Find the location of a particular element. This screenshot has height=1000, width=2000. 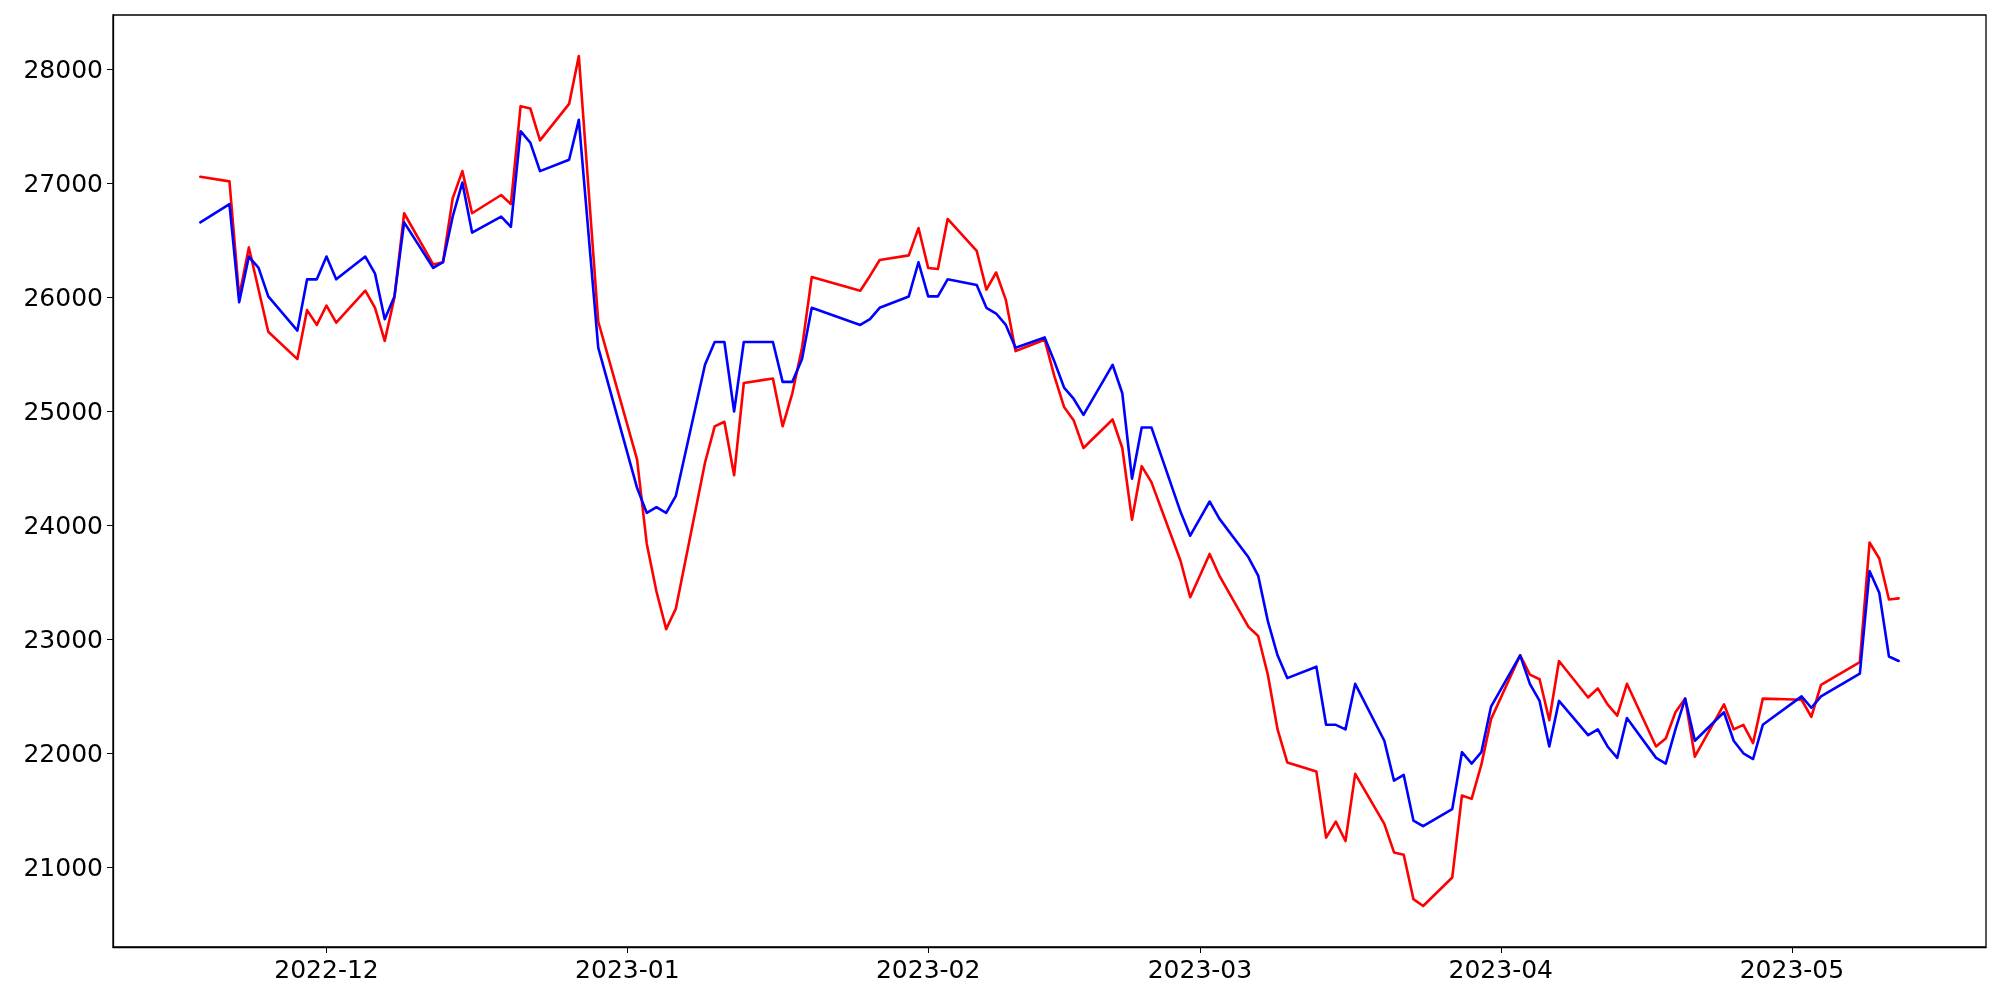

x-tick-label: 2023-02 is located at coordinates (928, 969).